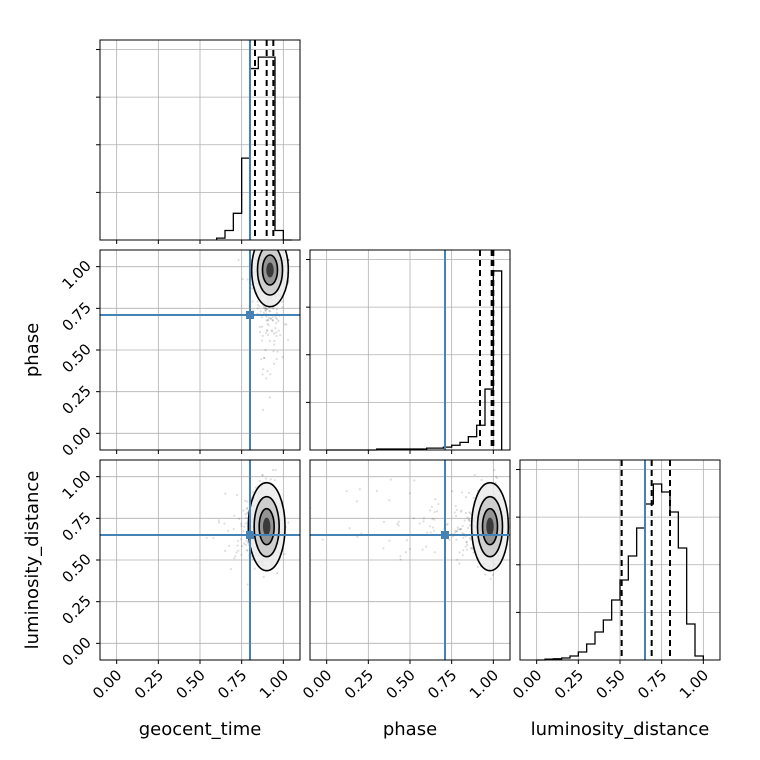 The height and width of the screenshot is (760, 760). Describe the element at coordinates (270, 270) in the screenshot. I see `density-level` at that location.